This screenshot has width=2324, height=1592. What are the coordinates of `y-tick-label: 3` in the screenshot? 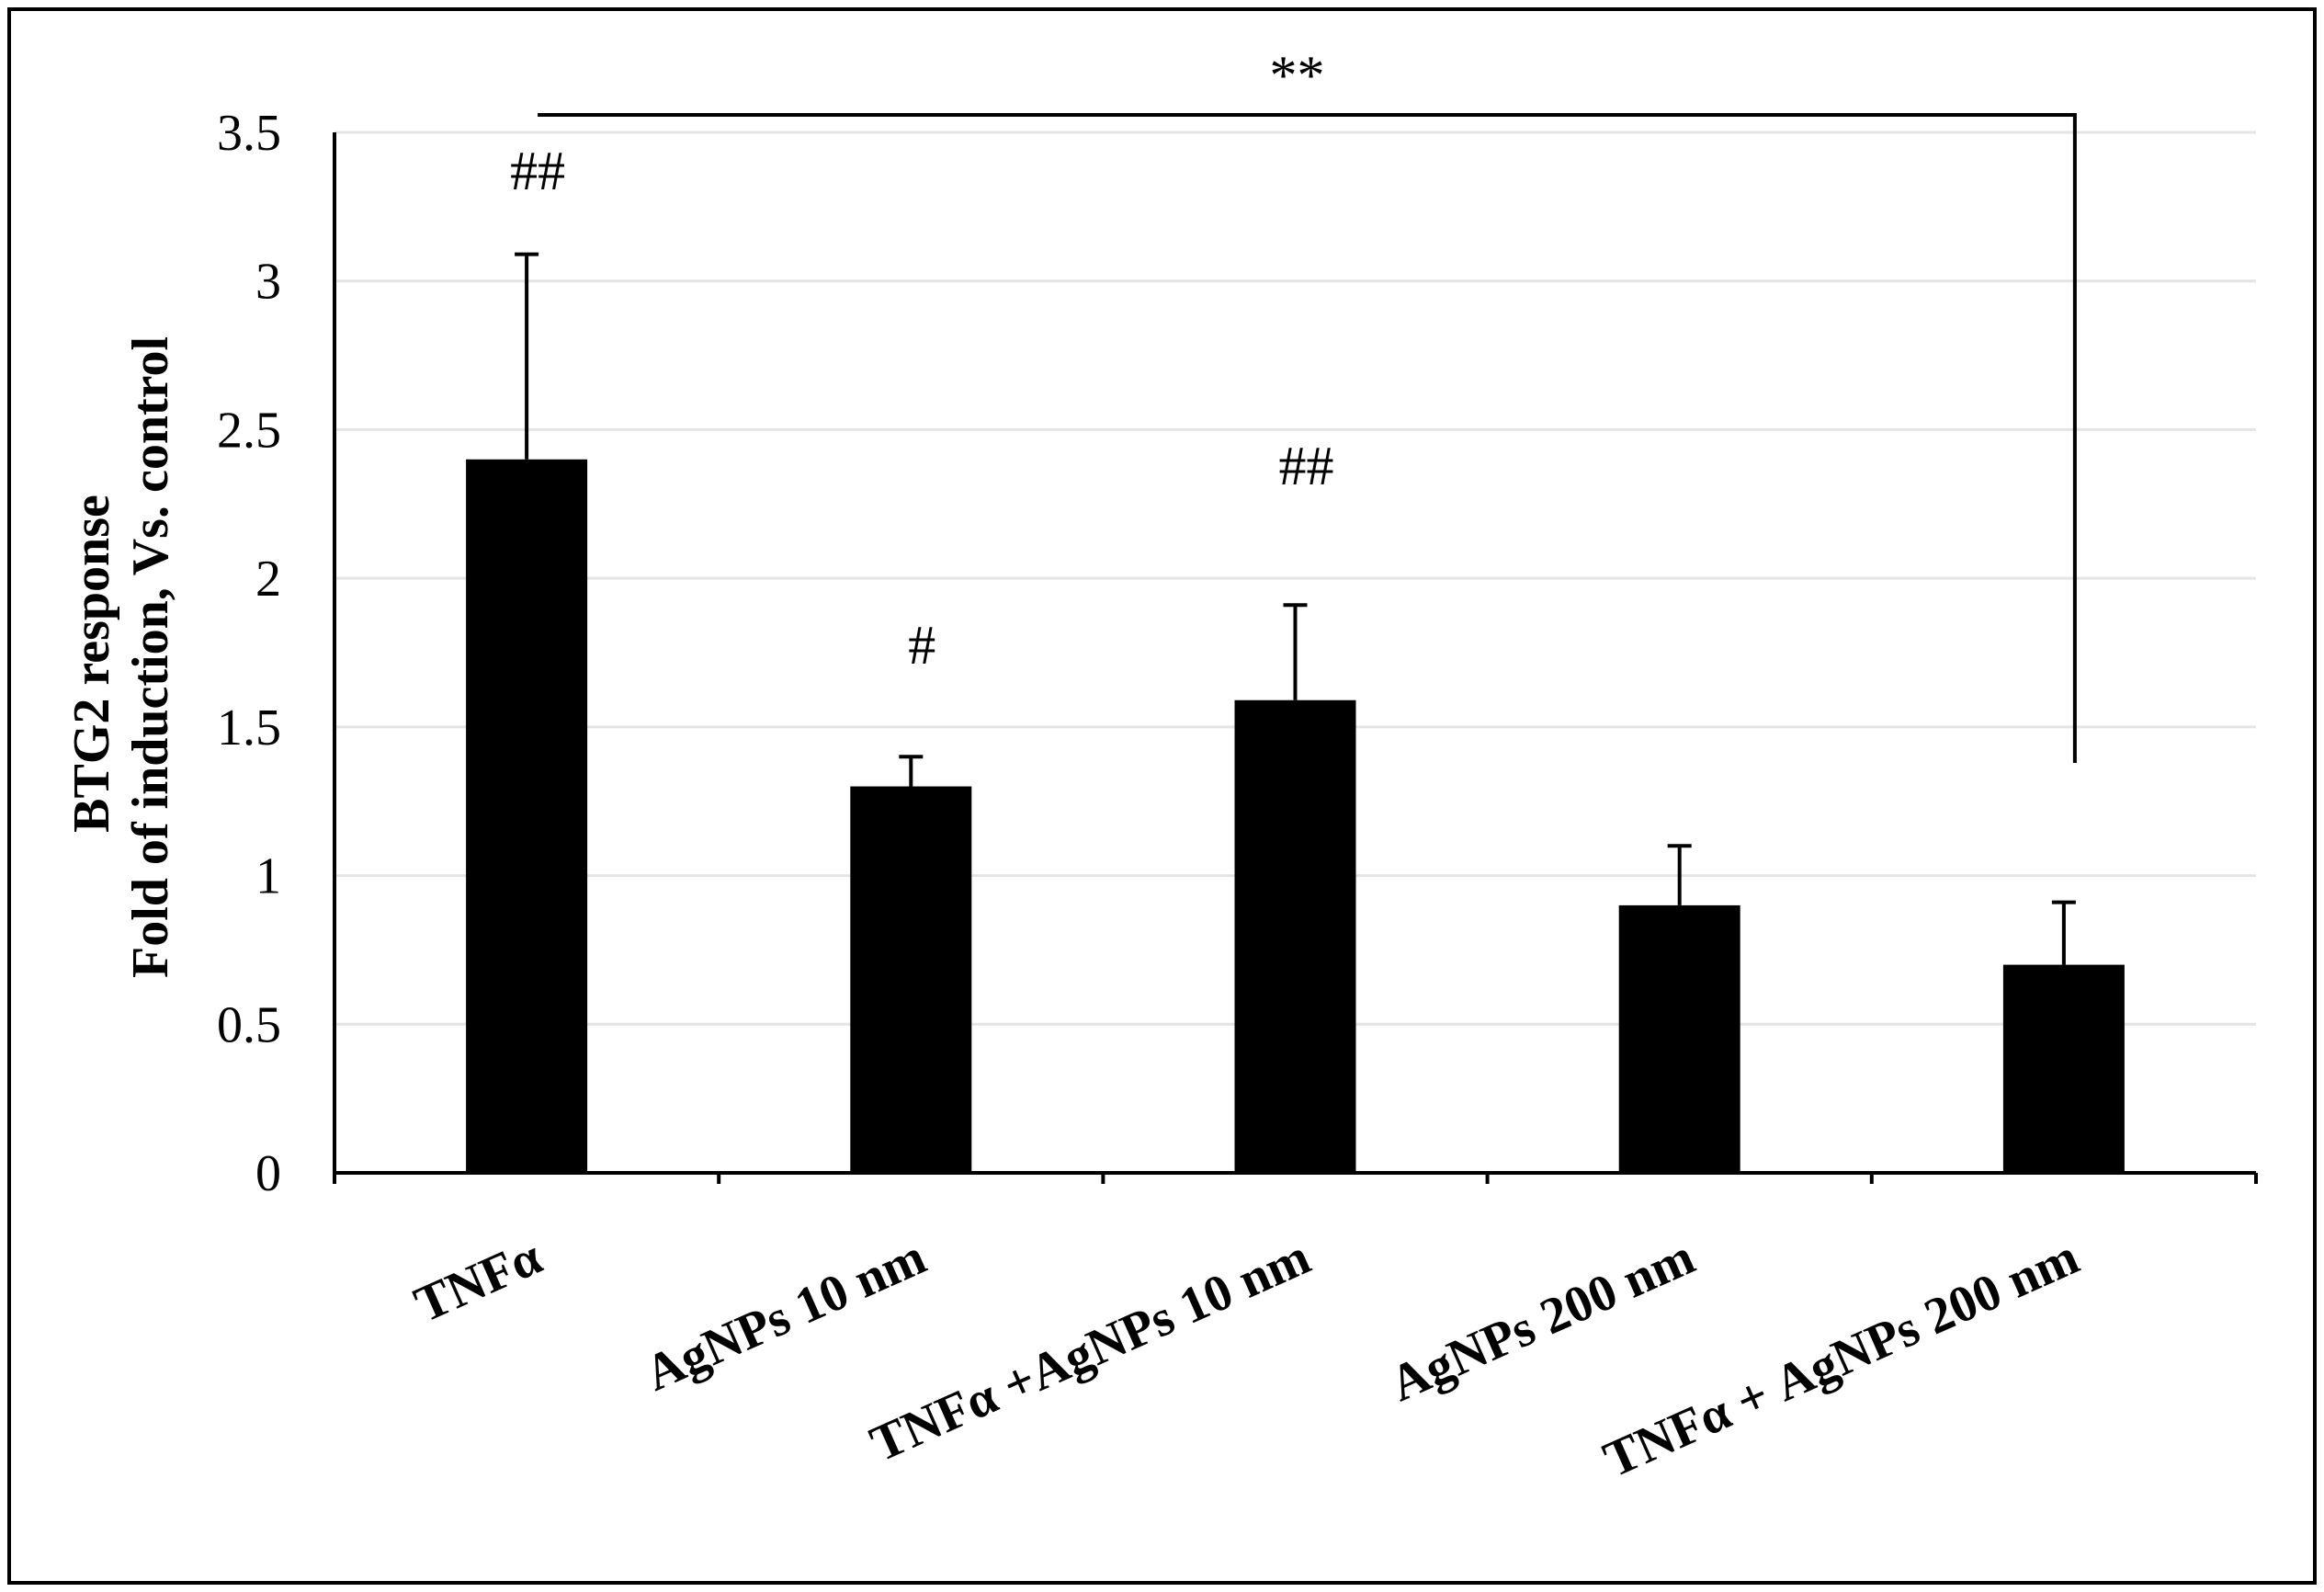 It's located at (268, 282).